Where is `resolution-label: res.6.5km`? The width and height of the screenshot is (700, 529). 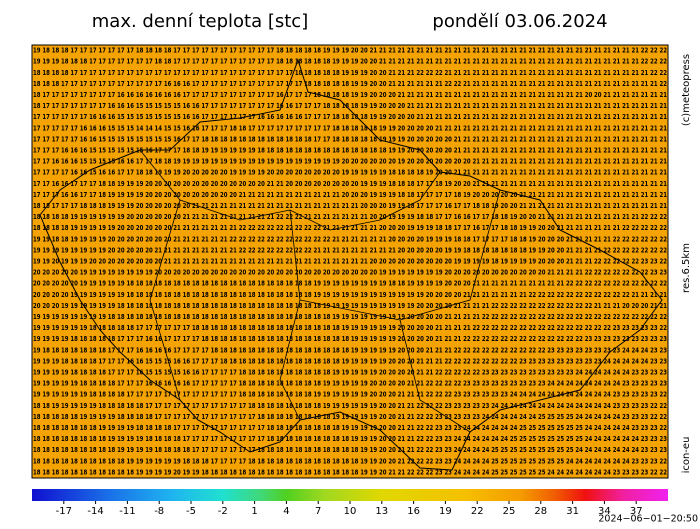
resolution-label: res.6.5km is located at coordinates (686, 268).